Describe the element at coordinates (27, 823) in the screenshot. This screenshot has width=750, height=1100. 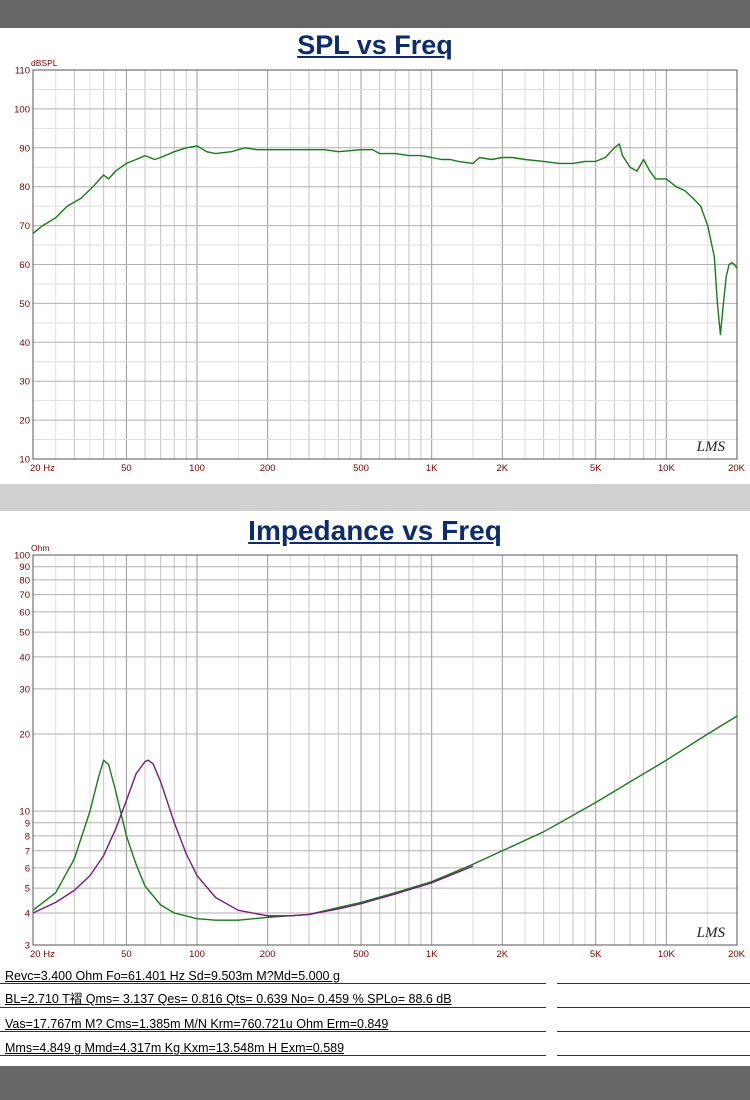
I see `y-tick-label: 9` at that location.